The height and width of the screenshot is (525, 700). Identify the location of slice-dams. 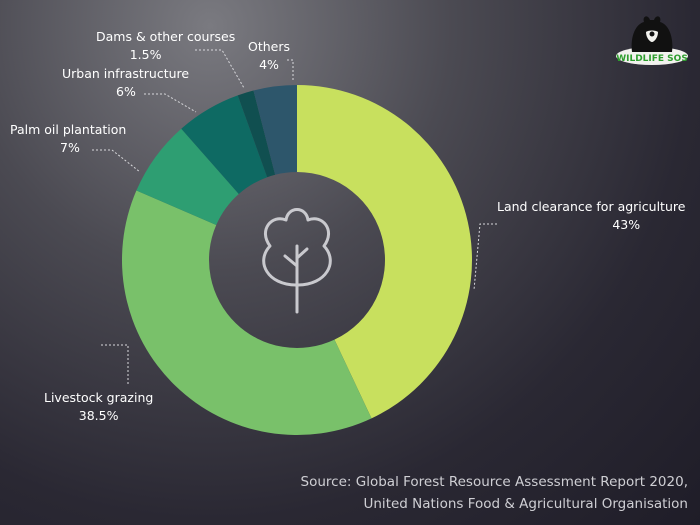
(256, 134).